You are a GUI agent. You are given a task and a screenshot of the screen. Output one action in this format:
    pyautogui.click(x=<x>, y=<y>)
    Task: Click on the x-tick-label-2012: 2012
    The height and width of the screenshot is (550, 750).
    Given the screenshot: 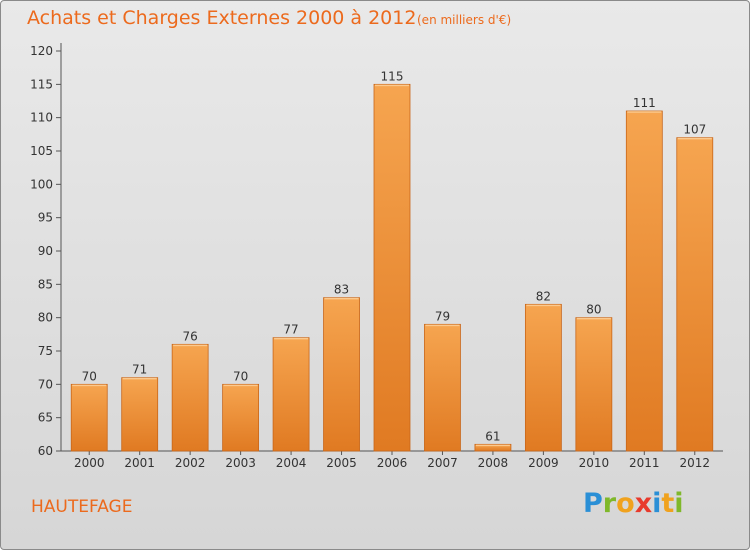 What is the action you would take?
    pyautogui.click(x=694, y=463)
    